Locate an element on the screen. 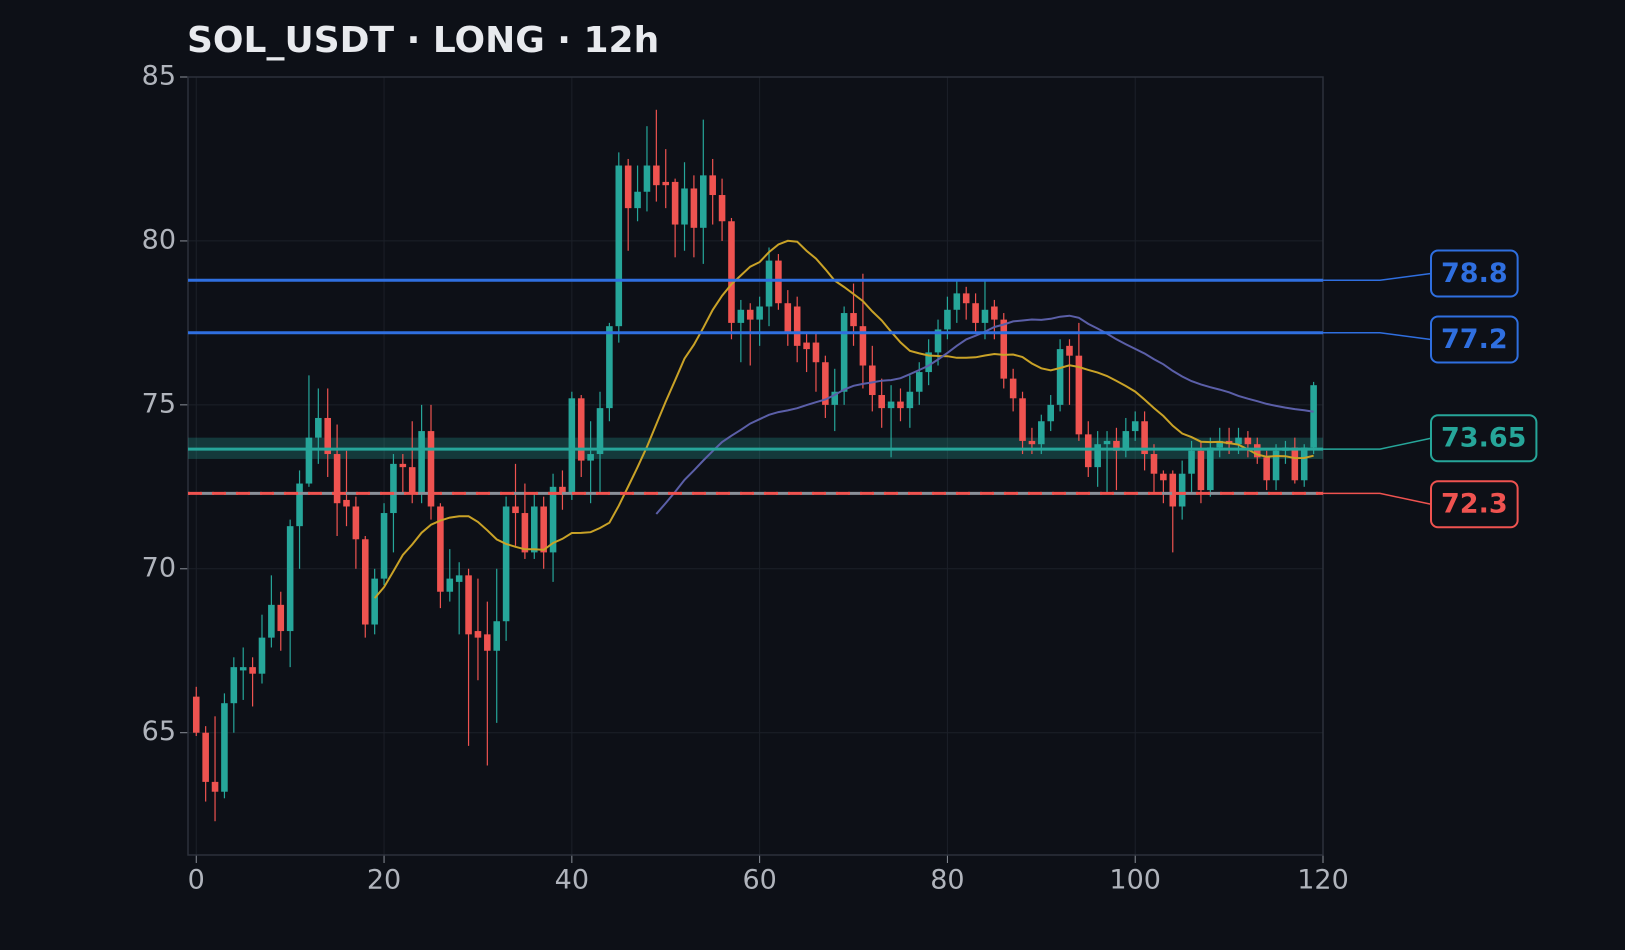 The height and width of the screenshot is (950, 1625). level-label-text: 72.3 is located at coordinates (1474, 504).